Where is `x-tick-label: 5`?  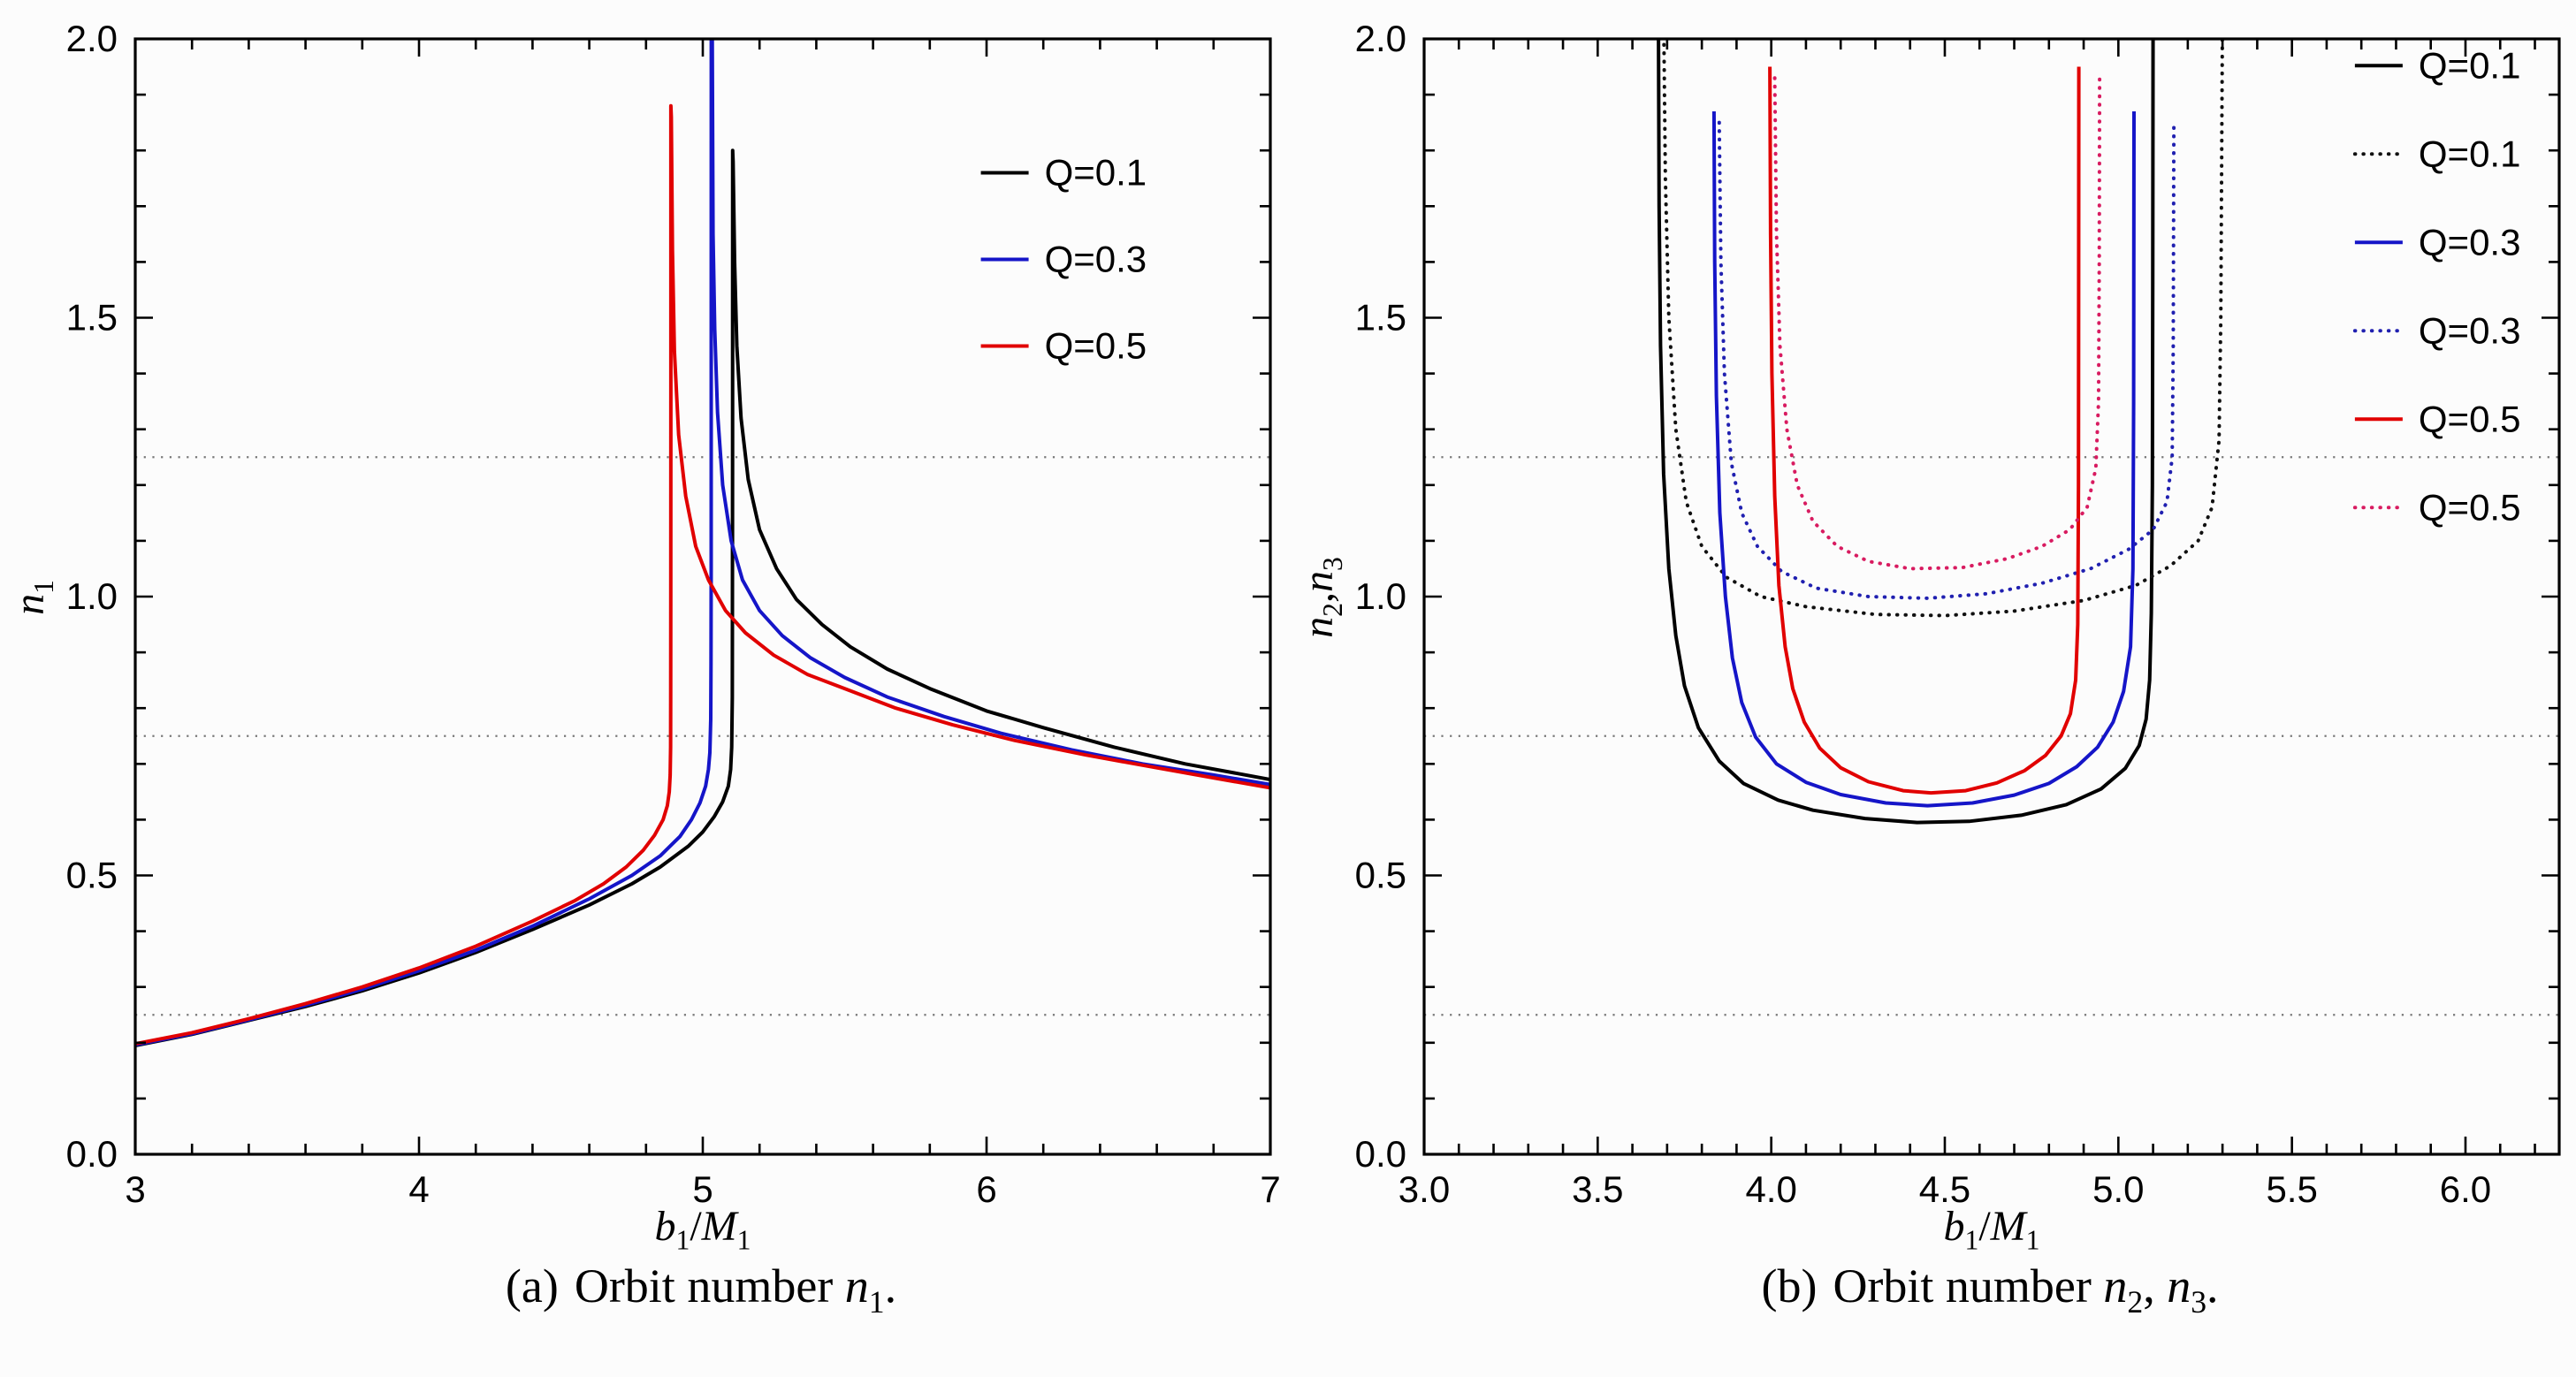 x-tick-label: 5 is located at coordinates (702, 1189).